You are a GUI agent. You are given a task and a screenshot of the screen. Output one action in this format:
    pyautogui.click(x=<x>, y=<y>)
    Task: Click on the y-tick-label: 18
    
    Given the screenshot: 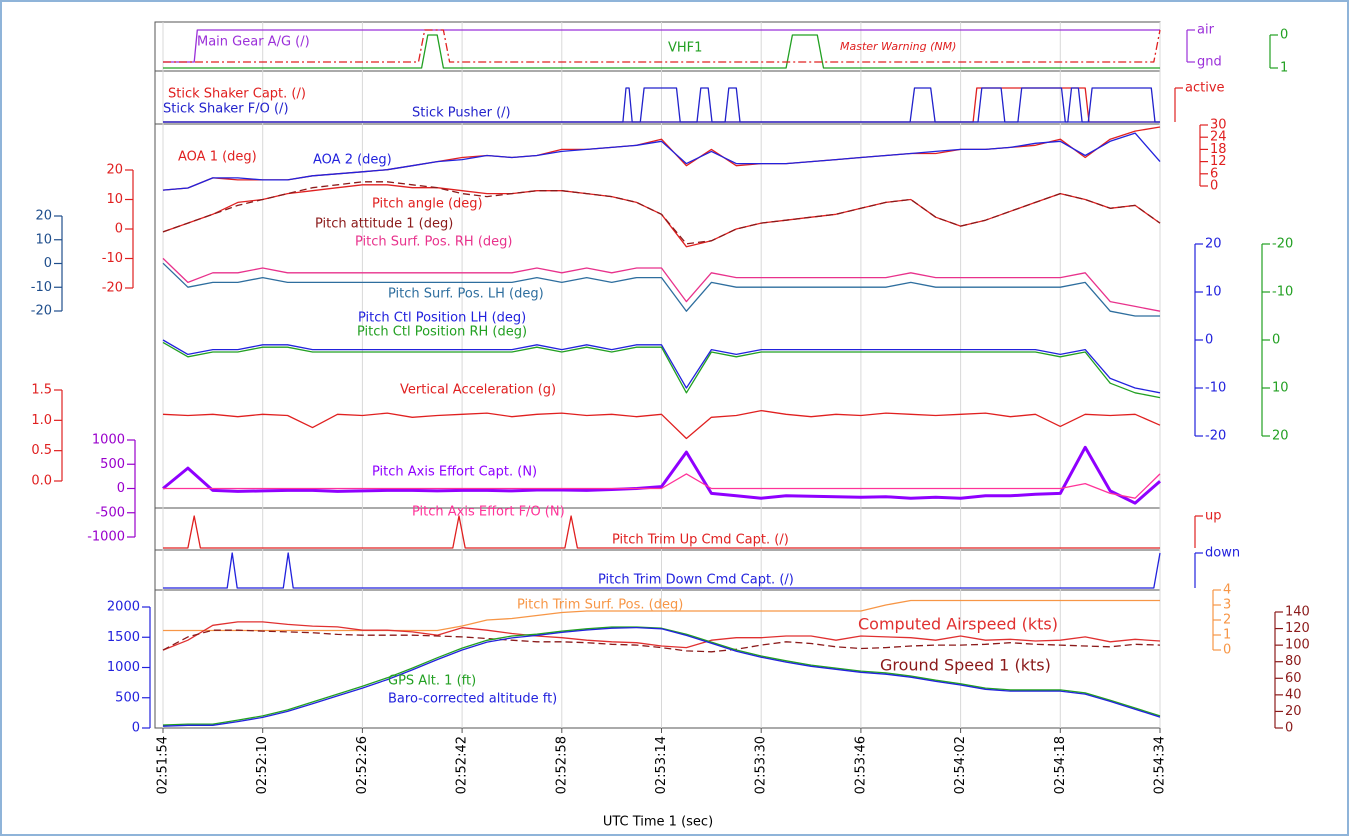 What is the action you would take?
    pyautogui.click(x=1218, y=149)
    